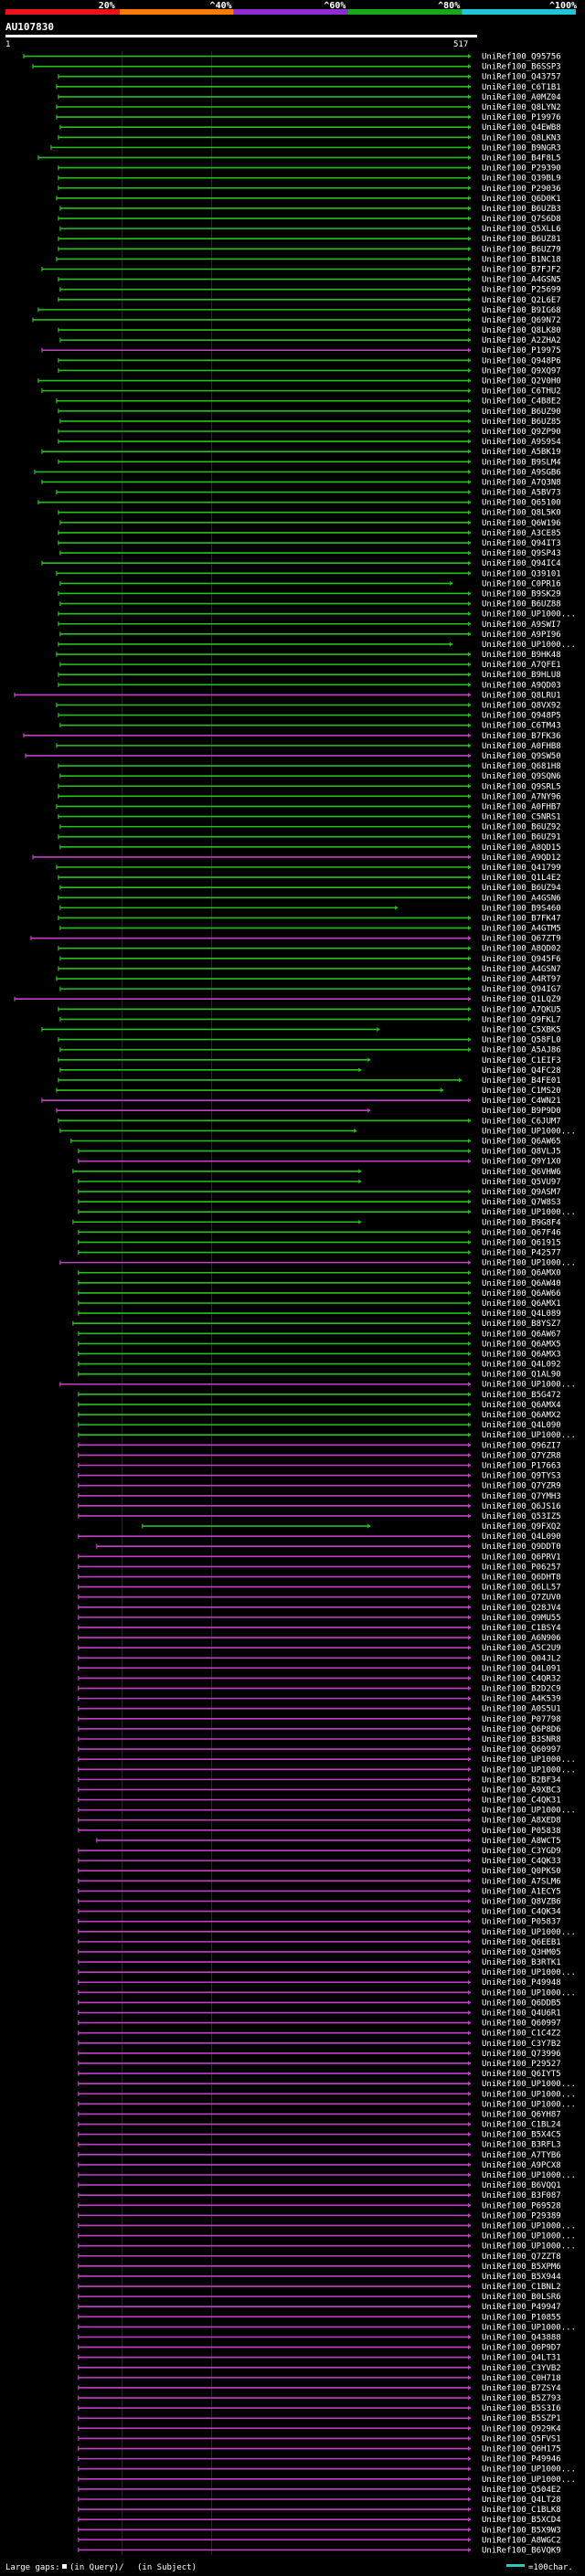 The height and width of the screenshot is (2576, 585). What do you see at coordinates (521, 361) in the screenshot?
I see `hit-label: UniRef100_Q948P6` at bounding box center [521, 361].